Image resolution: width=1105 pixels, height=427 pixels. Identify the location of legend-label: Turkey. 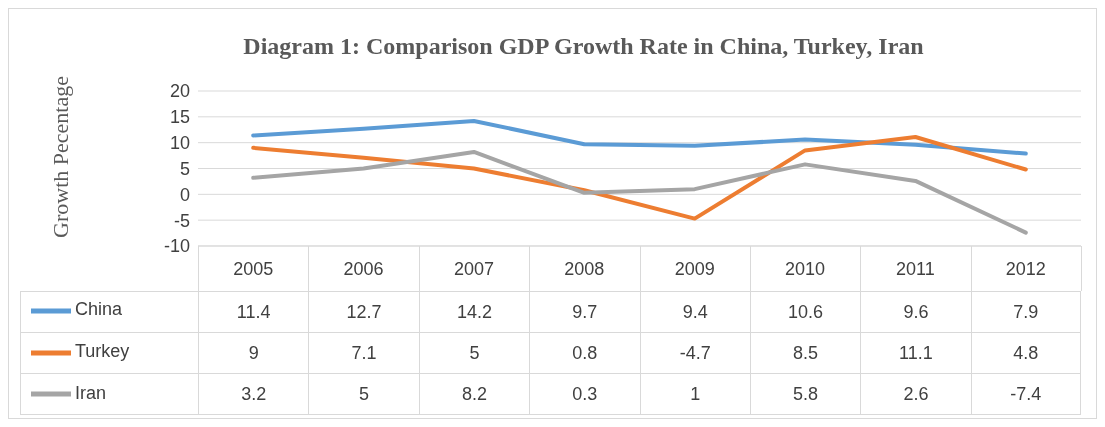
(102, 350).